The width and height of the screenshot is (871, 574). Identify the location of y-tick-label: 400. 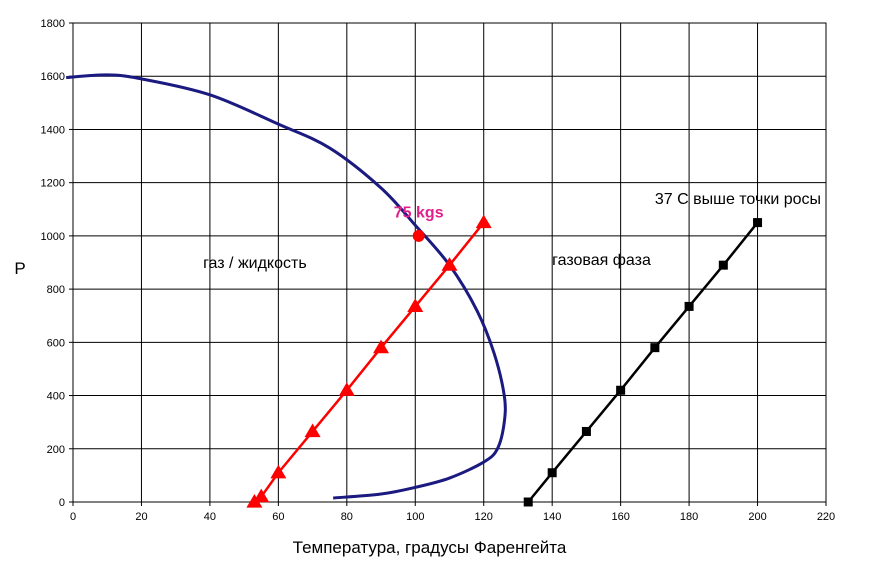
(56, 397).